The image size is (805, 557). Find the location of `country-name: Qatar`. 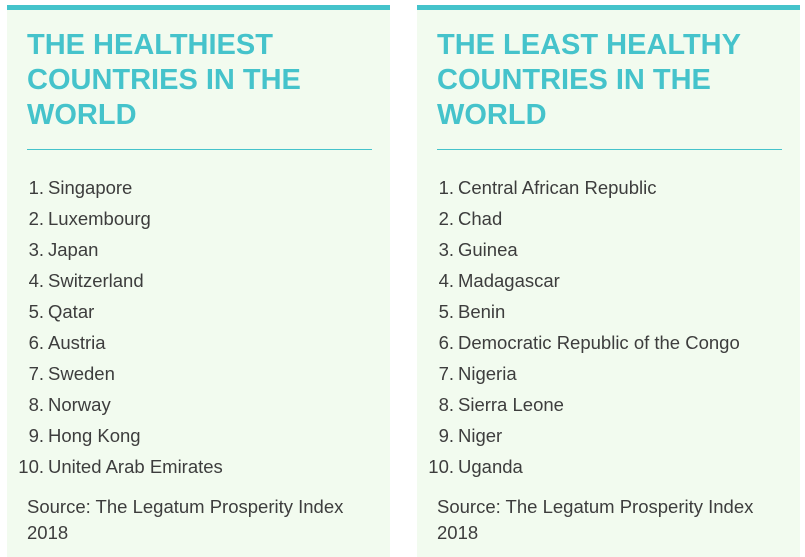

country-name: Qatar is located at coordinates (71, 311).